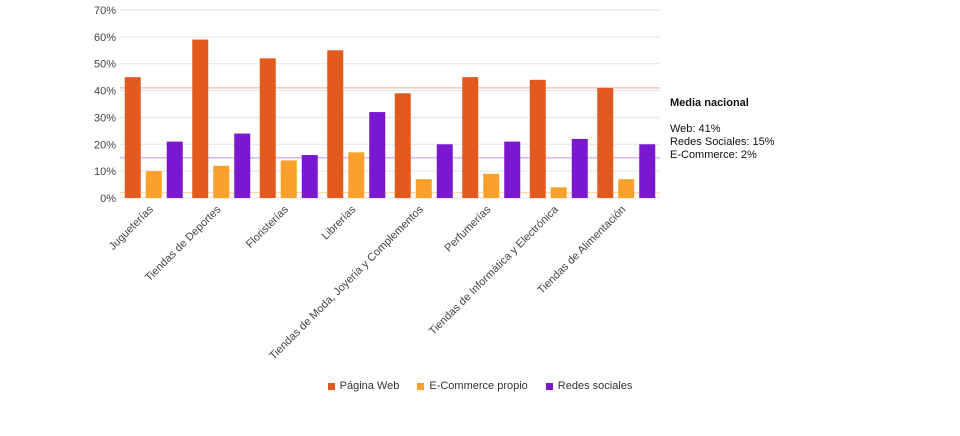 The height and width of the screenshot is (436, 960). I want to click on legend-label: Redes sociales, so click(595, 386).